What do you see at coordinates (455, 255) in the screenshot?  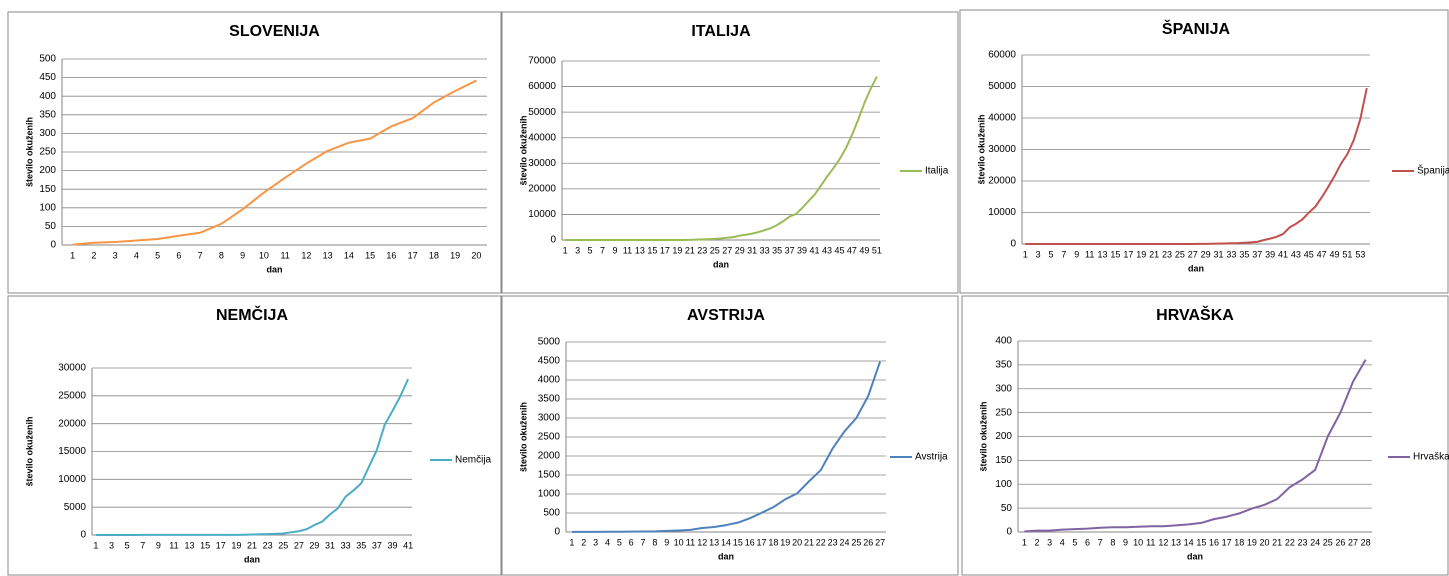 I see `x-tick-label: 19` at bounding box center [455, 255].